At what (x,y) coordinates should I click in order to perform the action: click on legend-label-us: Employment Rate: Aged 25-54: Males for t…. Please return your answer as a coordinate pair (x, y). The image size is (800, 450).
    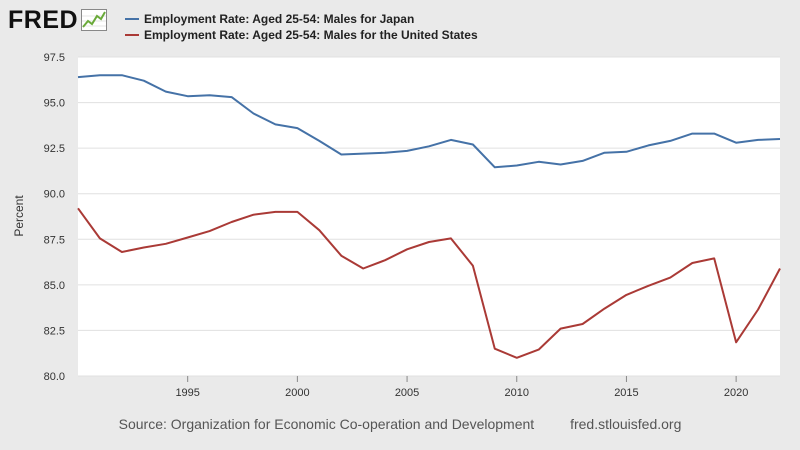
    Looking at the image, I should click on (311, 35).